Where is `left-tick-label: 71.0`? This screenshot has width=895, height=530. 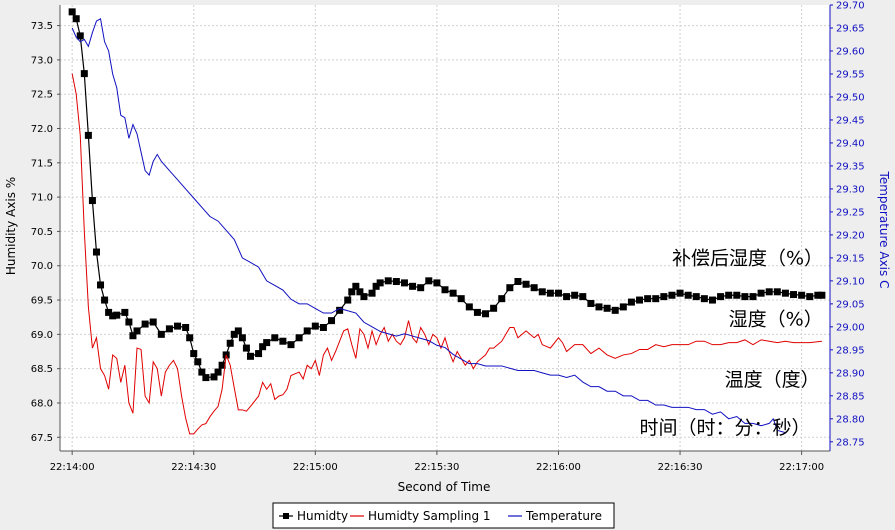
left-tick-label: 71.0 is located at coordinates (42, 198).